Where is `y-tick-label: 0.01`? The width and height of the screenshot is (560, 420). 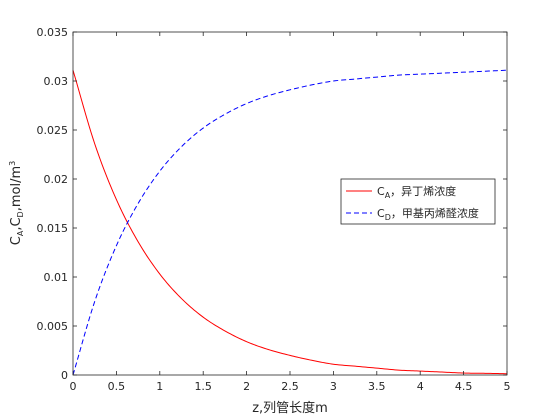
y-tick-label: 0.01 is located at coordinates (56, 277).